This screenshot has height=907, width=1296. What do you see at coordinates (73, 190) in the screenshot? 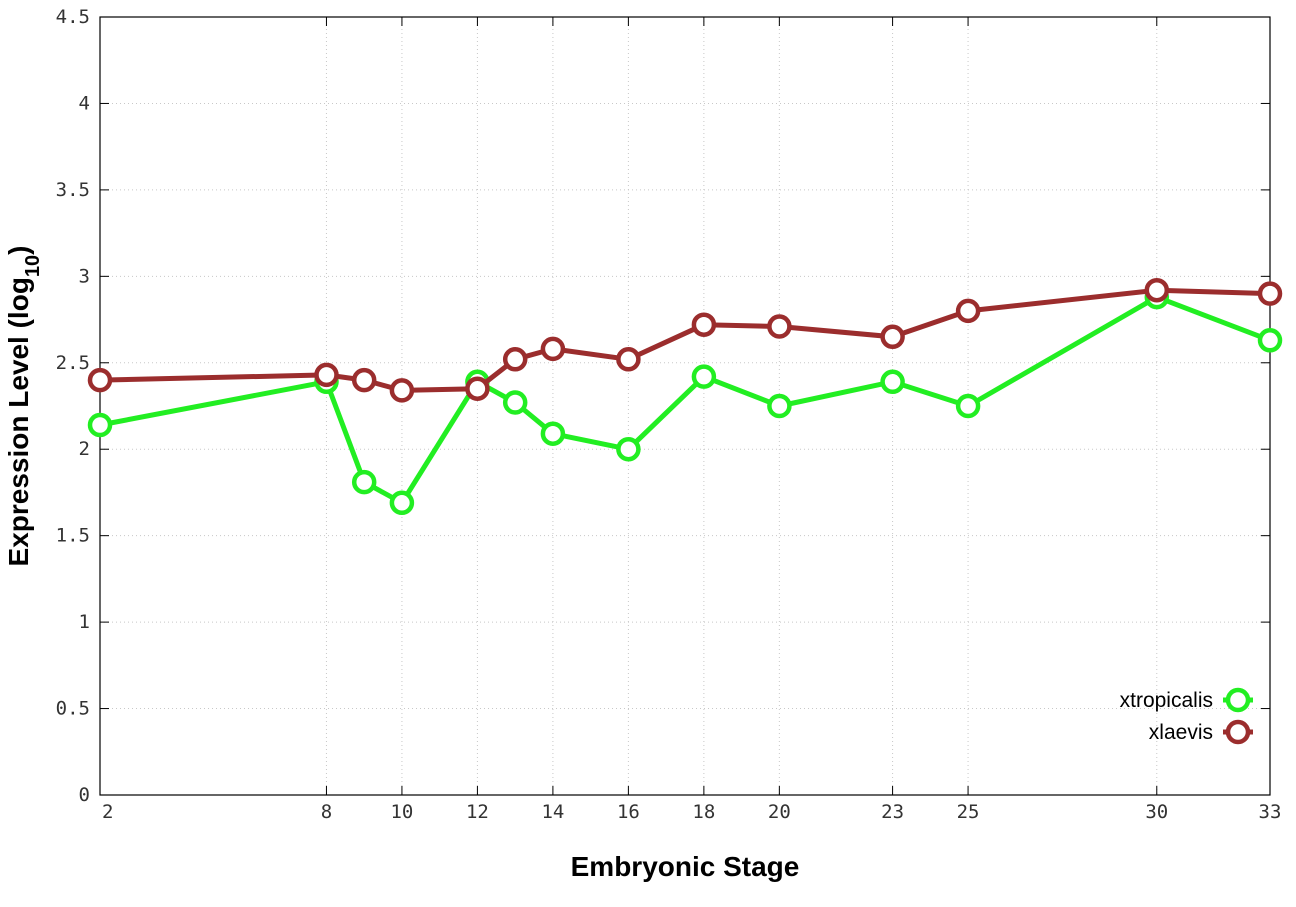
I see `y-tick-label: 3.5` at bounding box center [73, 190].